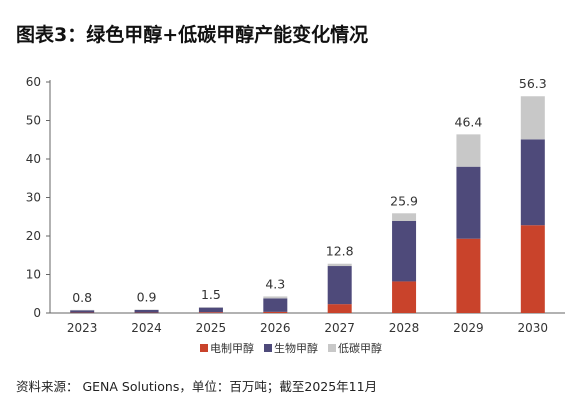  What do you see at coordinates (33, 82) in the screenshot?
I see `y-tick-label: 60` at bounding box center [33, 82].